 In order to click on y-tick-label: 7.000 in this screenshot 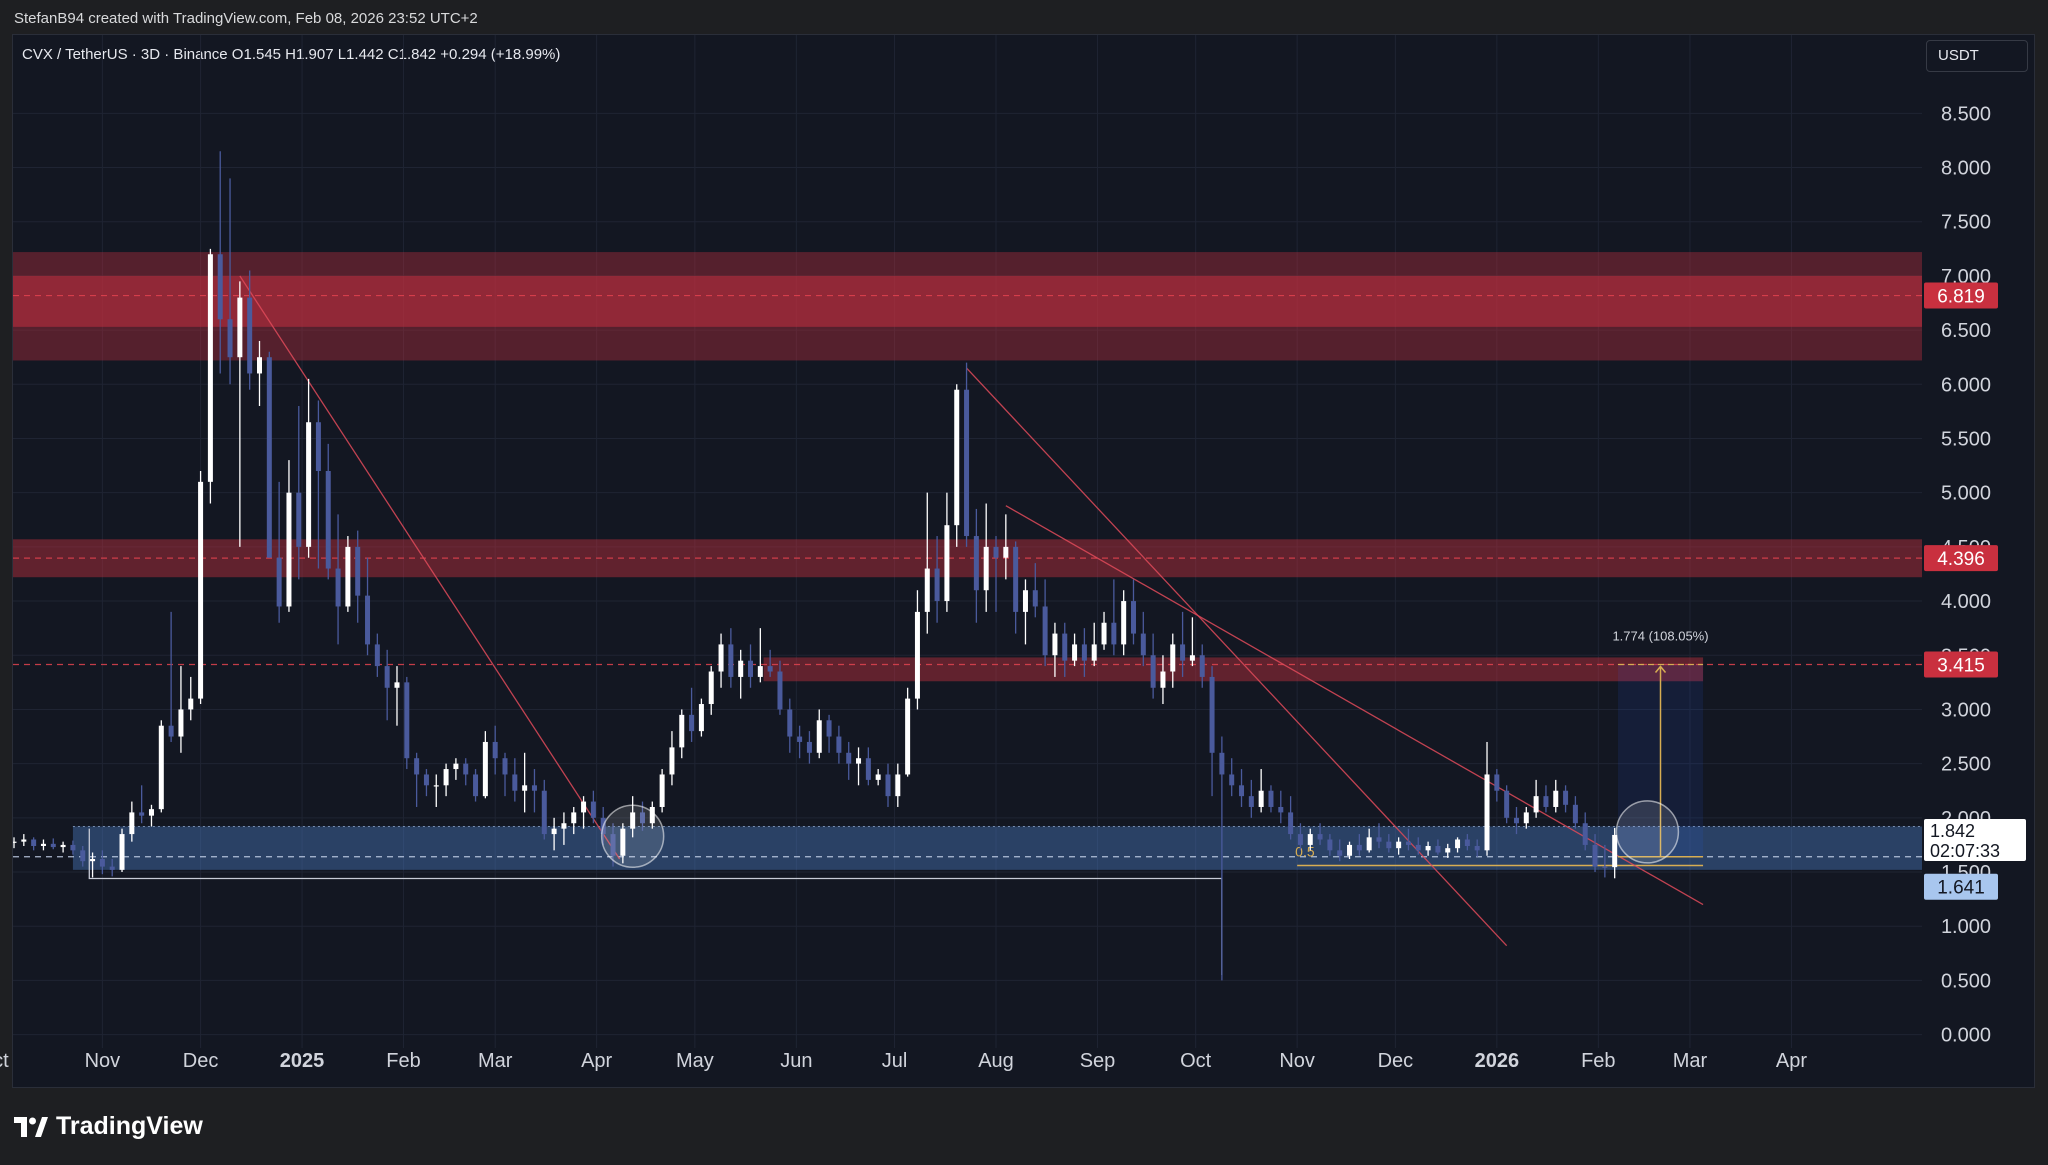, I will do `click(1966, 277)`.